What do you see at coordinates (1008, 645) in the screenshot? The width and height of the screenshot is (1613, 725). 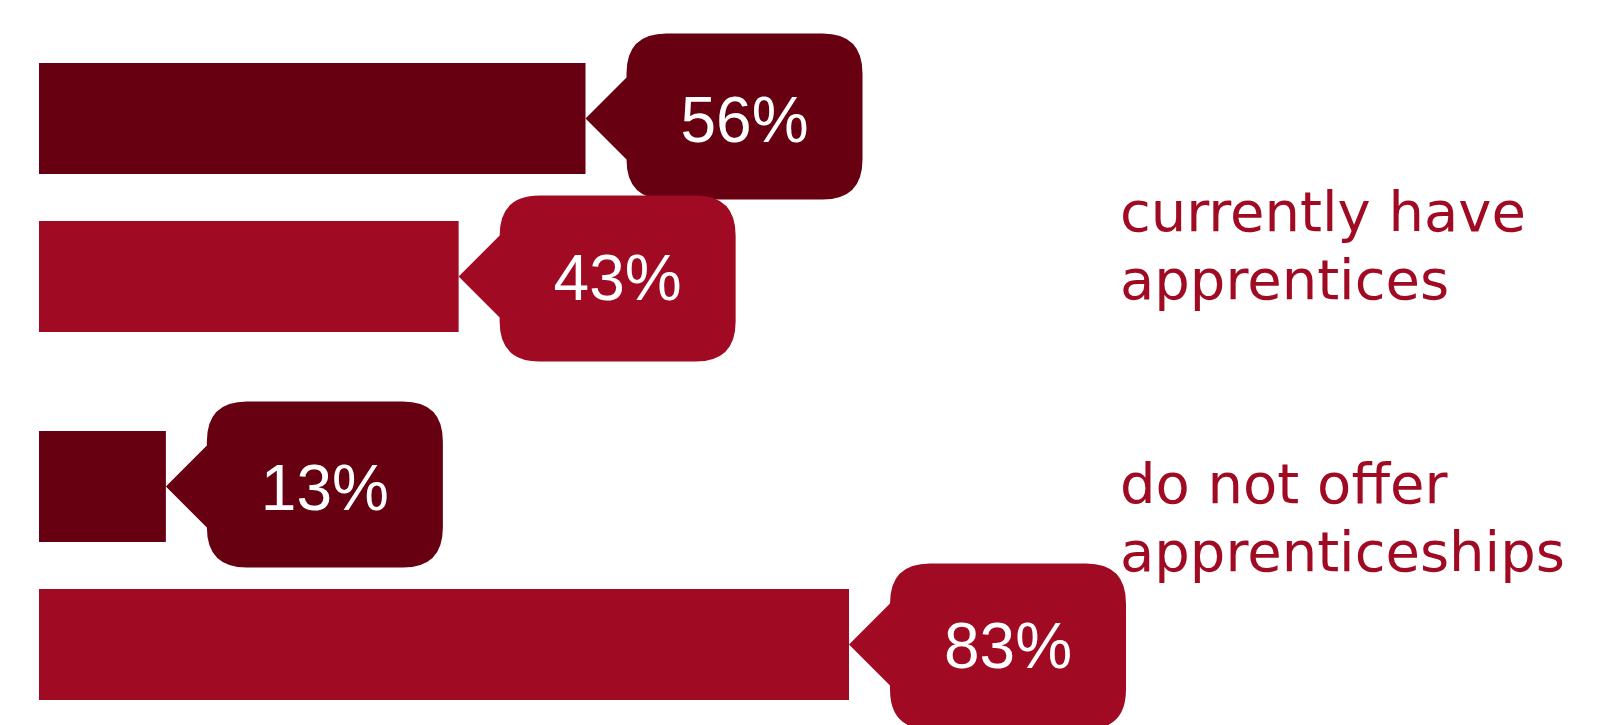 I see `data-label: 83%` at bounding box center [1008, 645].